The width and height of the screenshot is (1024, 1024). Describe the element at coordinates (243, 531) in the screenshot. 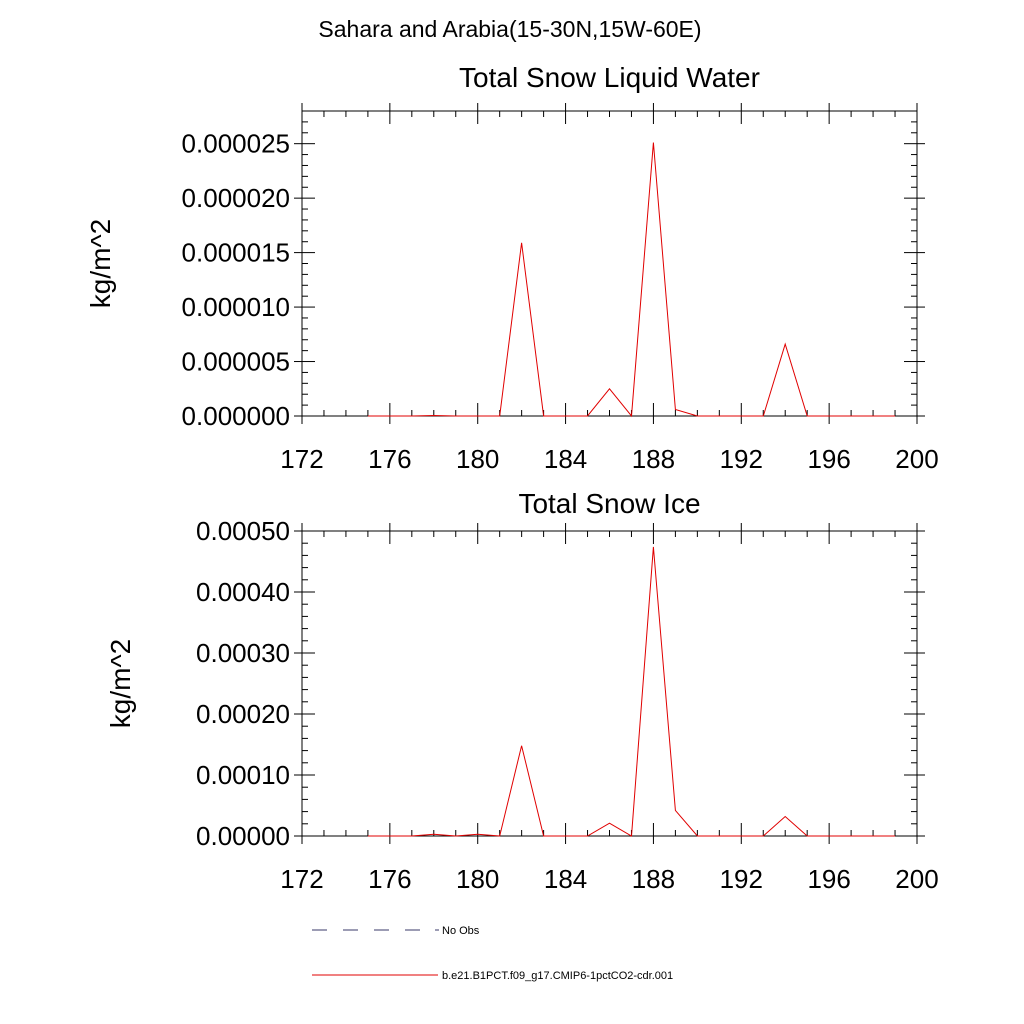

I see `y-tick-label: 0.00050` at that location.